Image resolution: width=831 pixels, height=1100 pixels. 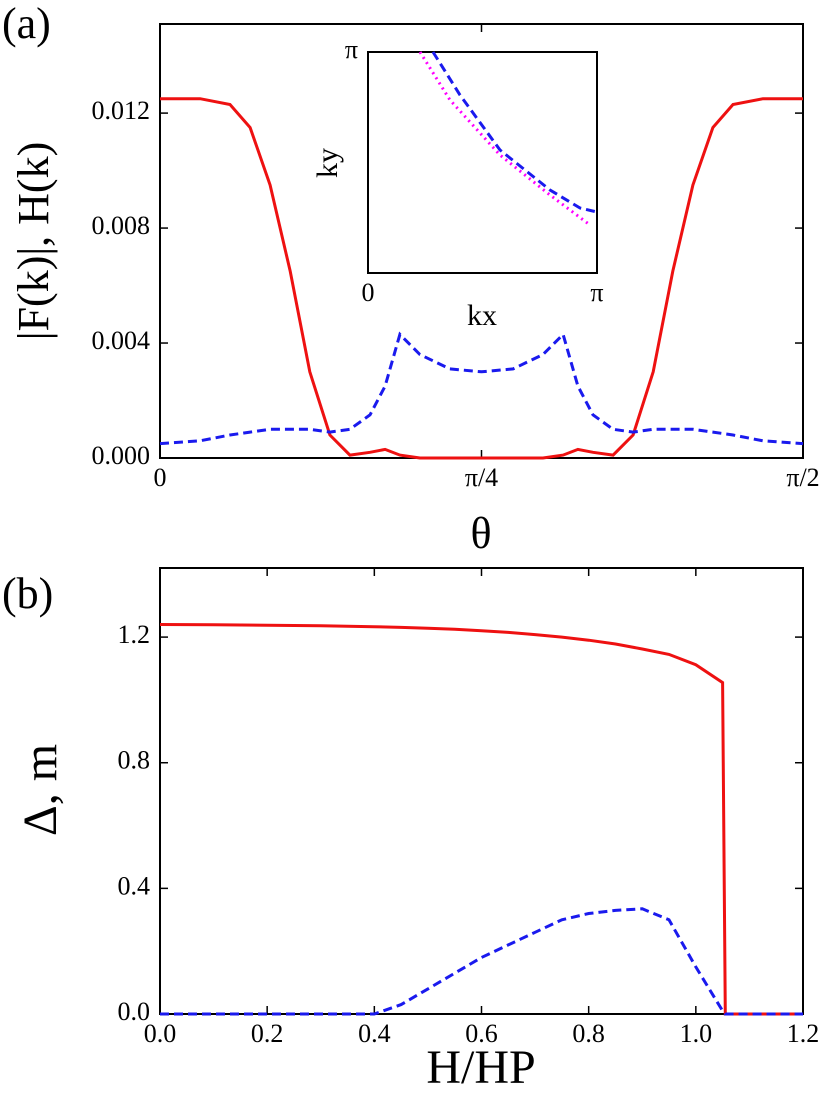 I want to click on y-tick-label: 0.008, so click(x=121, y=225).